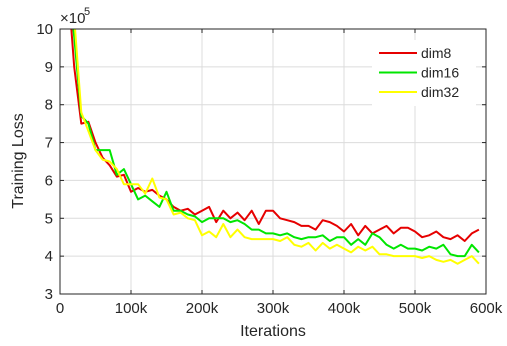 The height and width of the screenshot is (346, 507). What do you see at coordinates (436, 53) in the screenshot?
I see `legend-label-dim8: dim8` at bounding box center [436, 53].